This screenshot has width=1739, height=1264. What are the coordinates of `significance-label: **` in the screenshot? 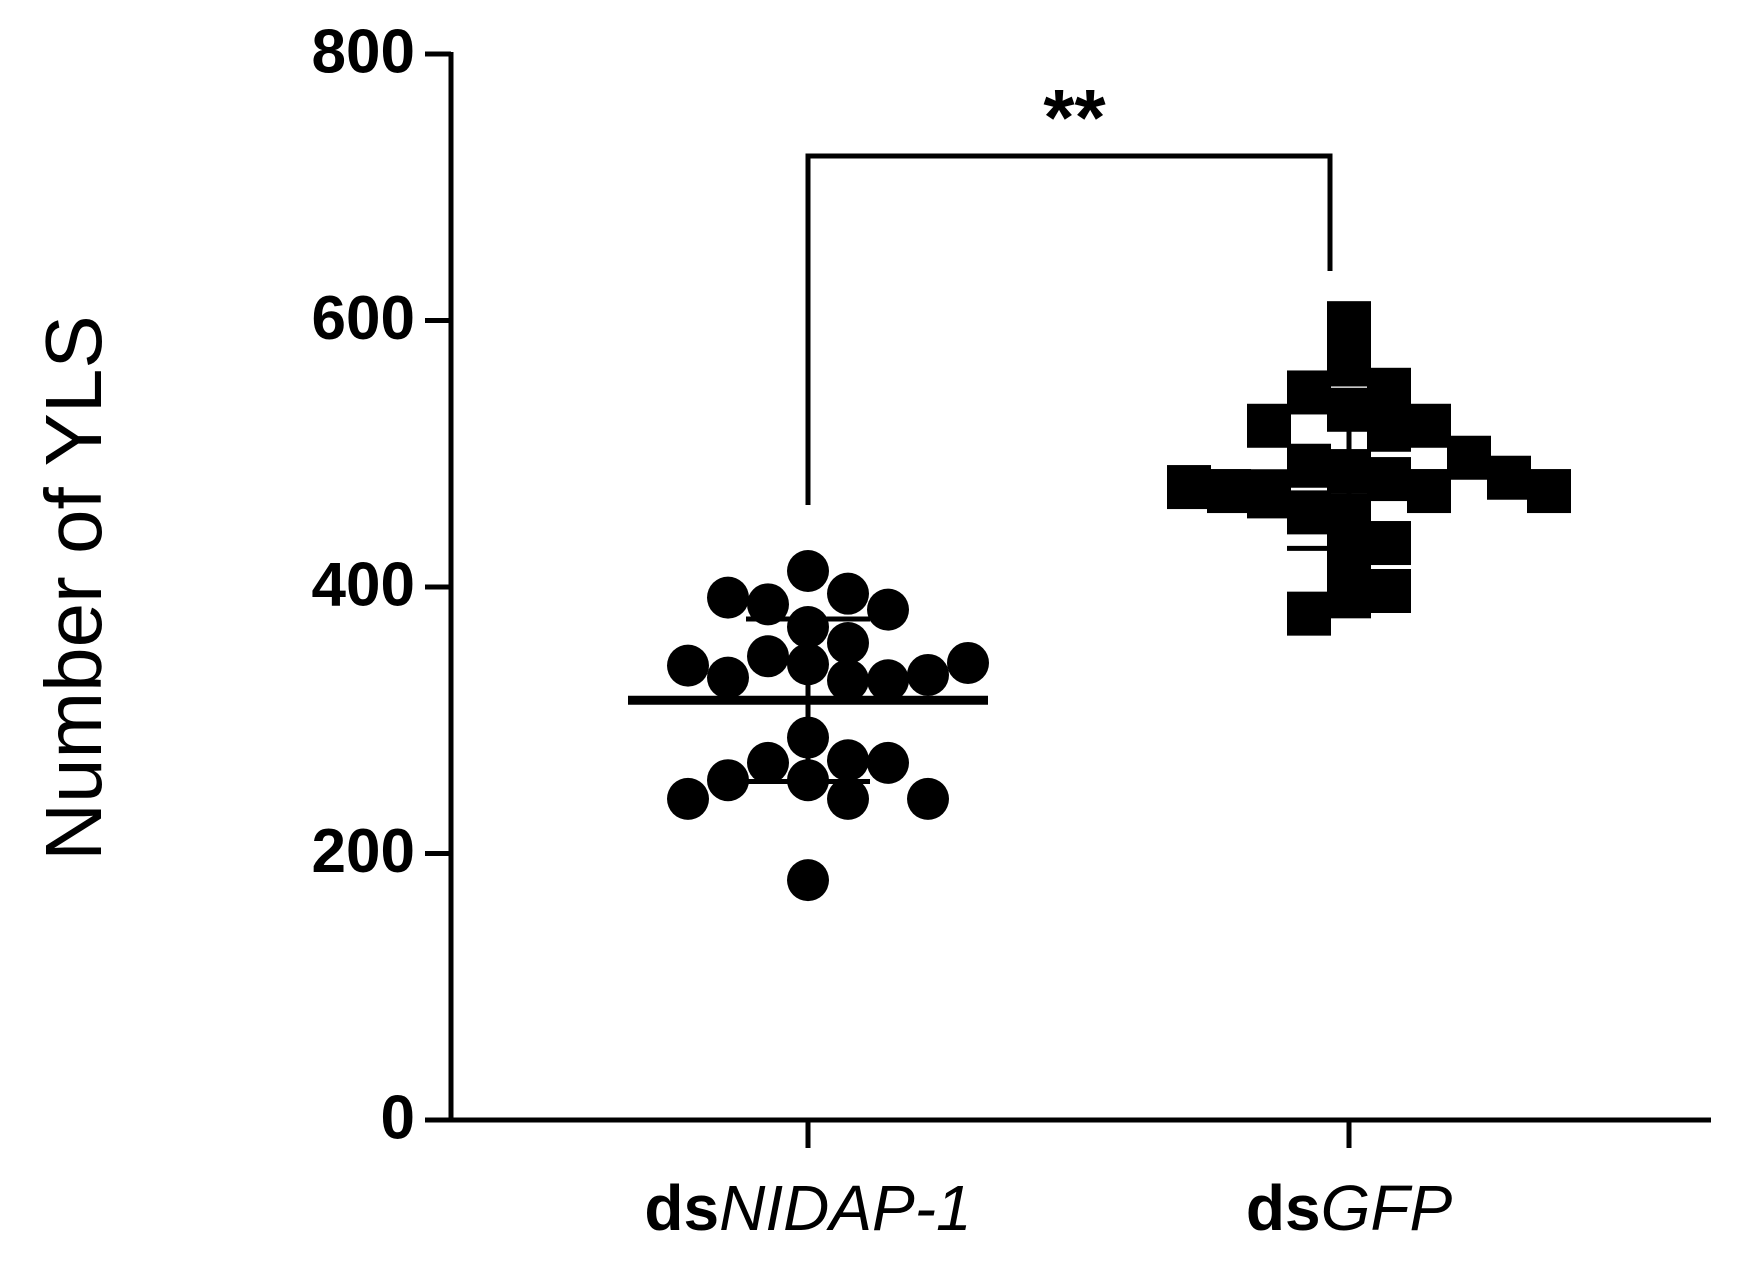 It's located at (1074, 117).